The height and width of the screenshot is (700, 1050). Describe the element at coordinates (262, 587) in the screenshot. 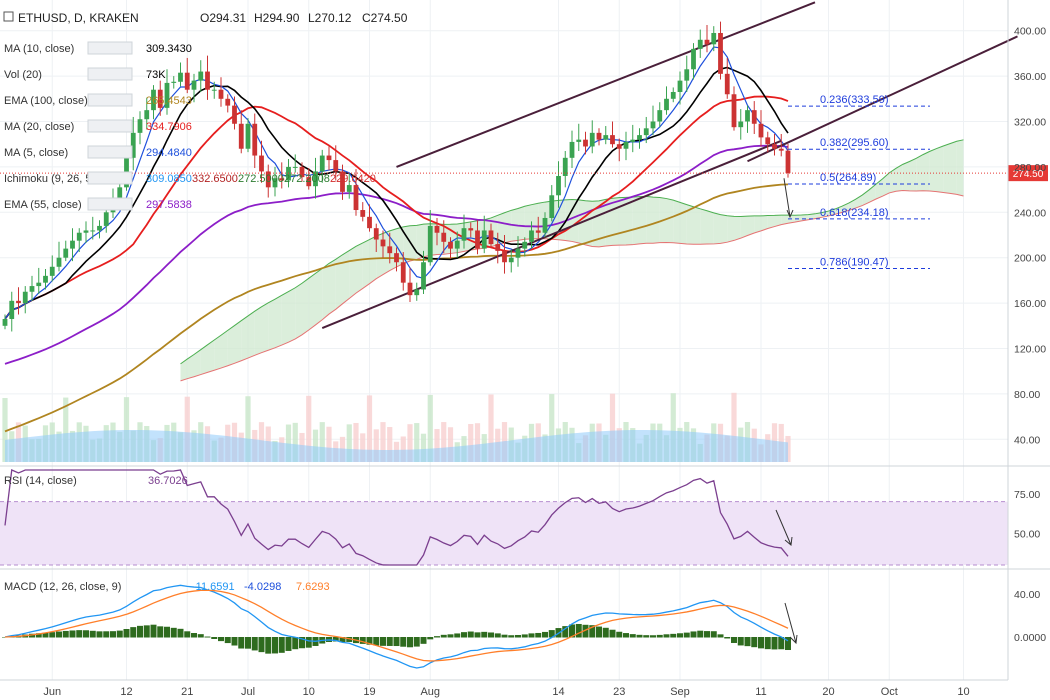

I see `macd-value: -4.0298` at that location.